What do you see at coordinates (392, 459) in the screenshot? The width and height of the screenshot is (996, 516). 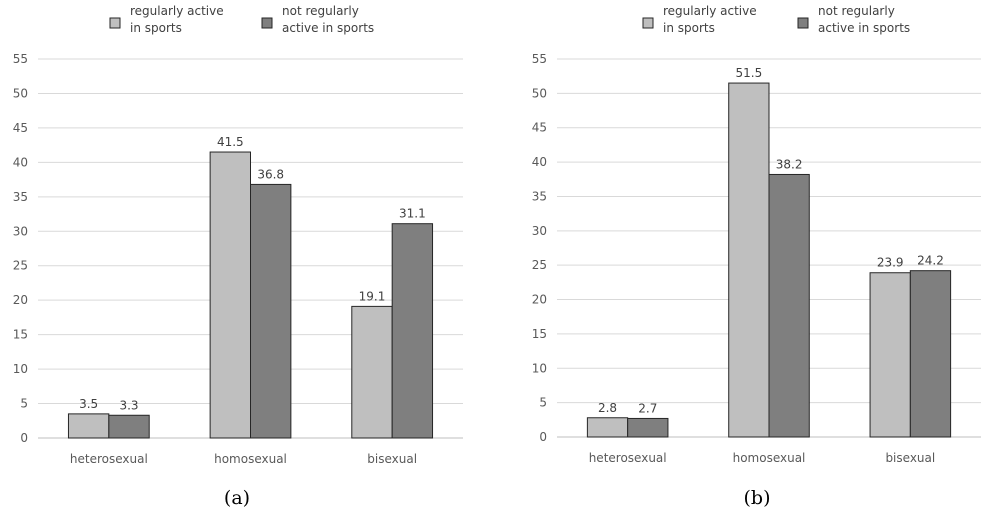 I see `chart-a-category-label-bisexual: bisexual` at bounding box center [392, 459].